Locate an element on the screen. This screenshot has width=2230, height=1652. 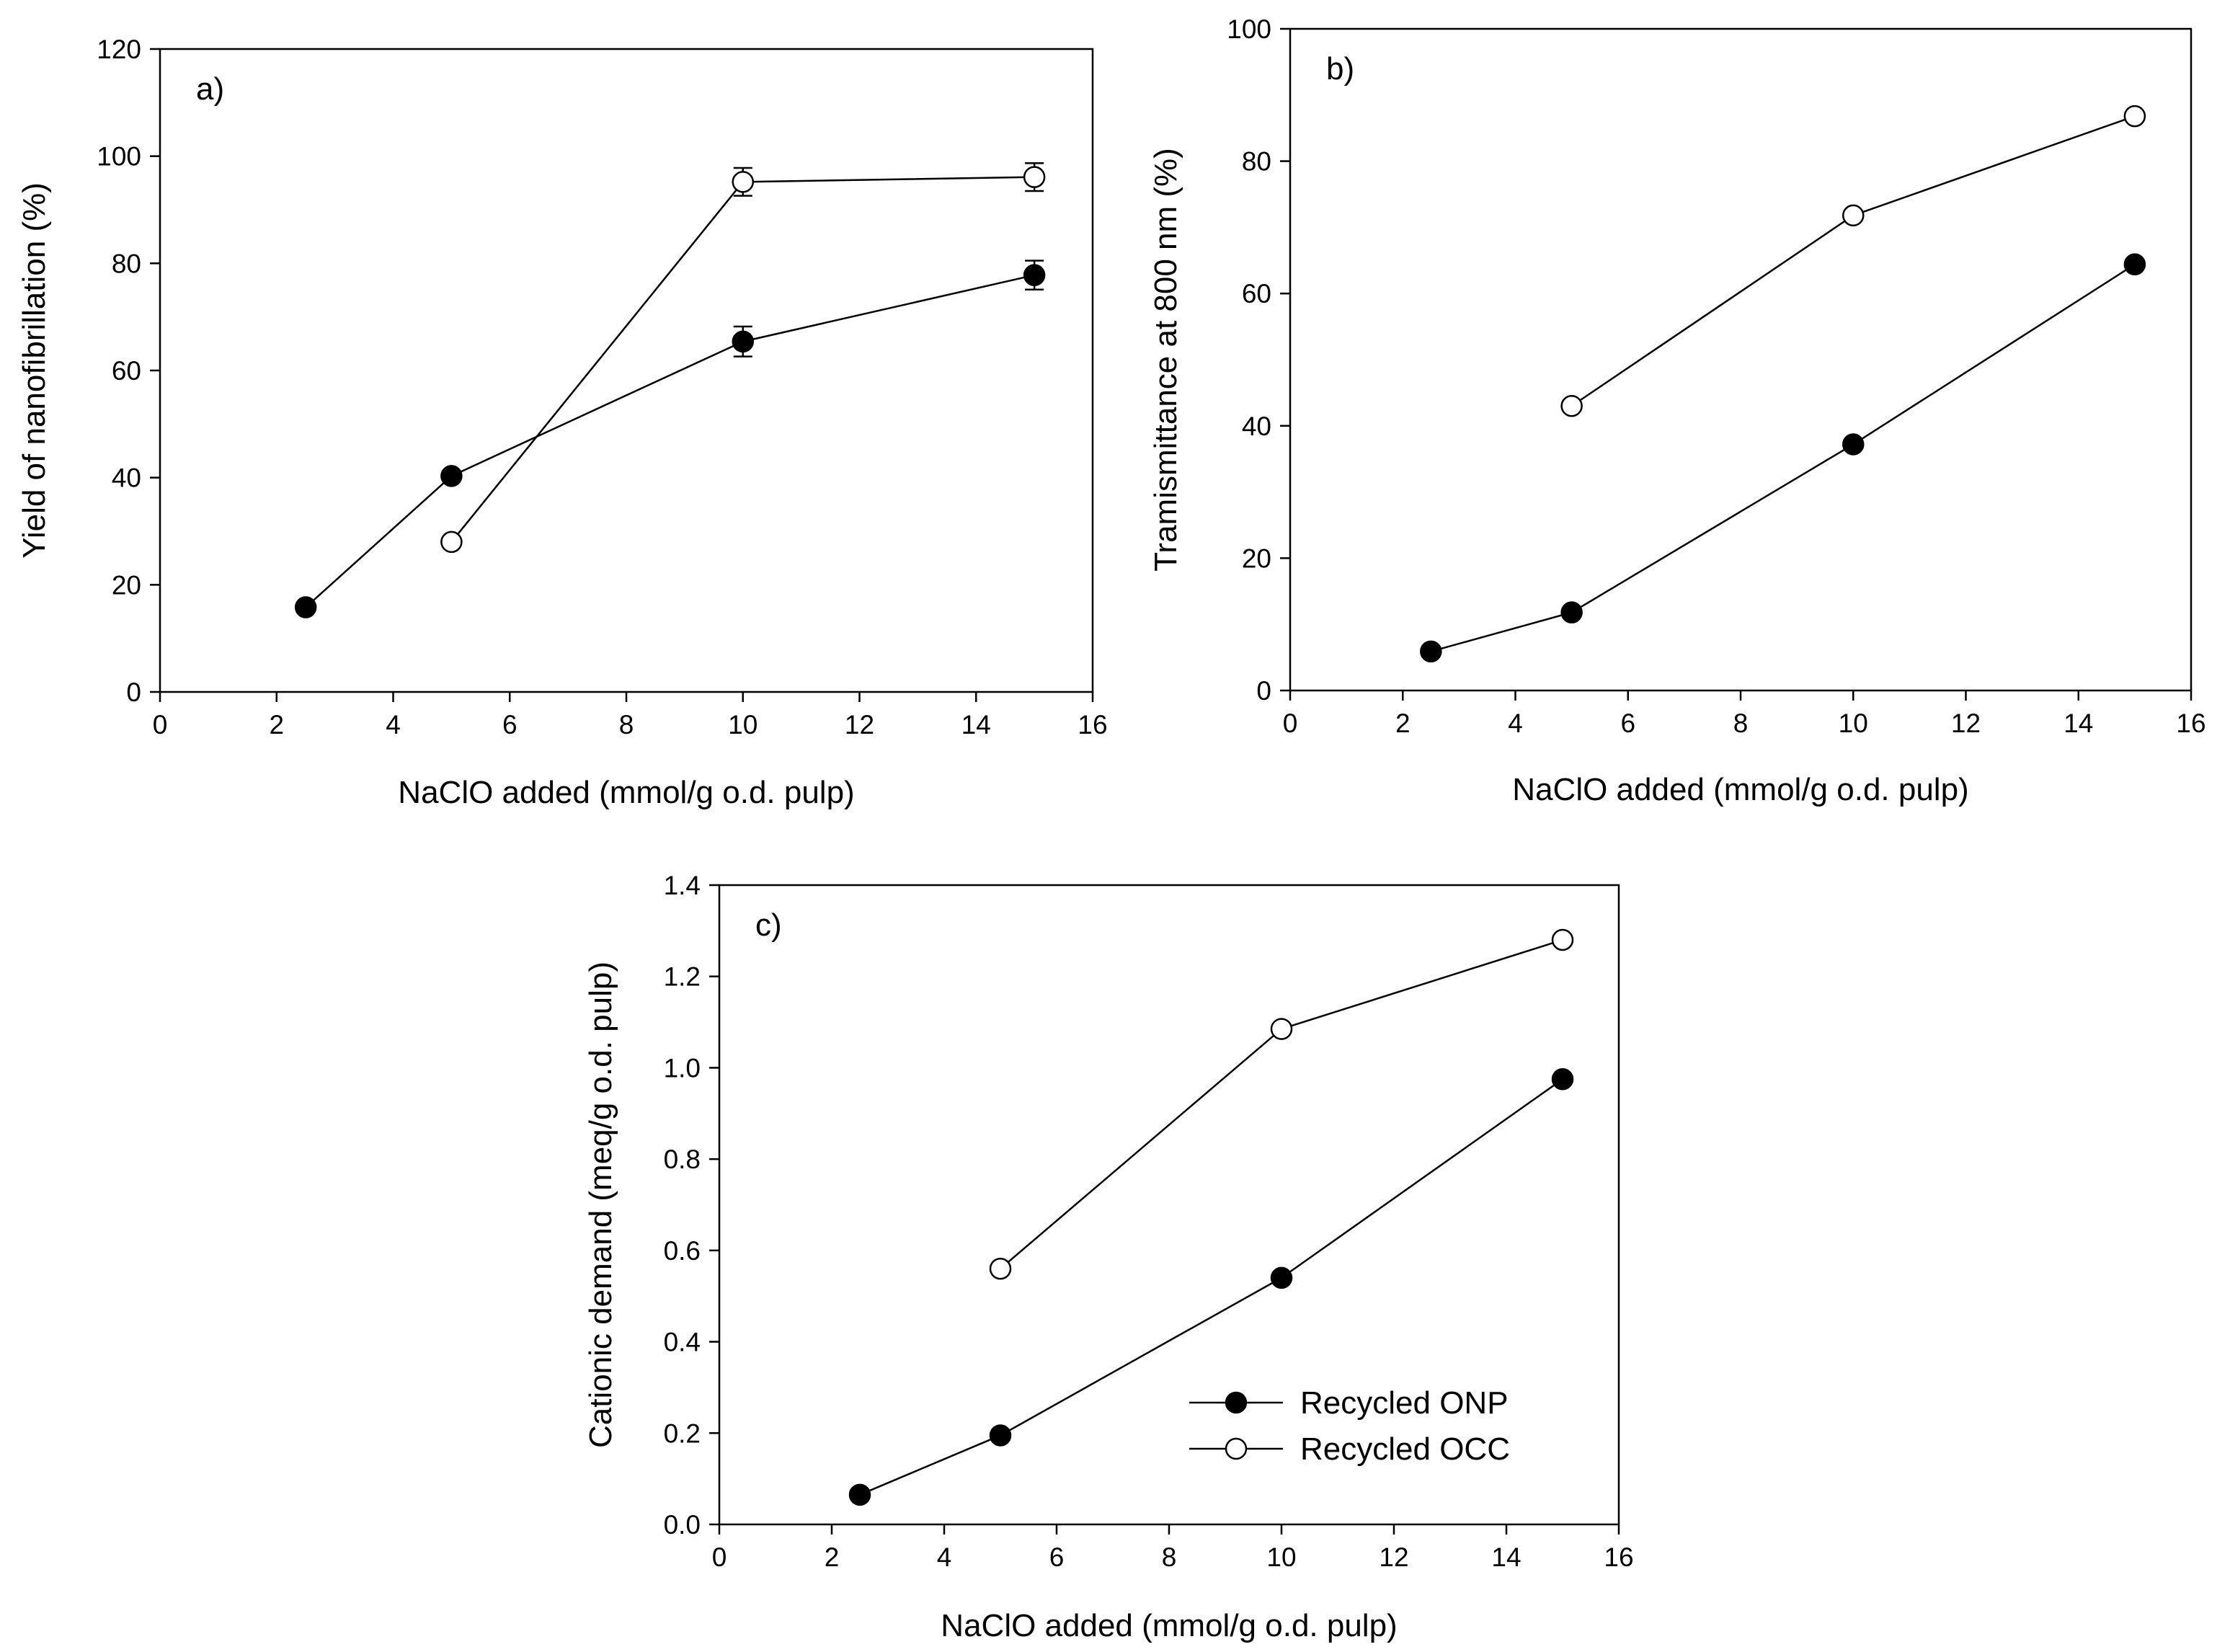
legend-label: Recycled OCC is located at coordinates (1405, 1449).